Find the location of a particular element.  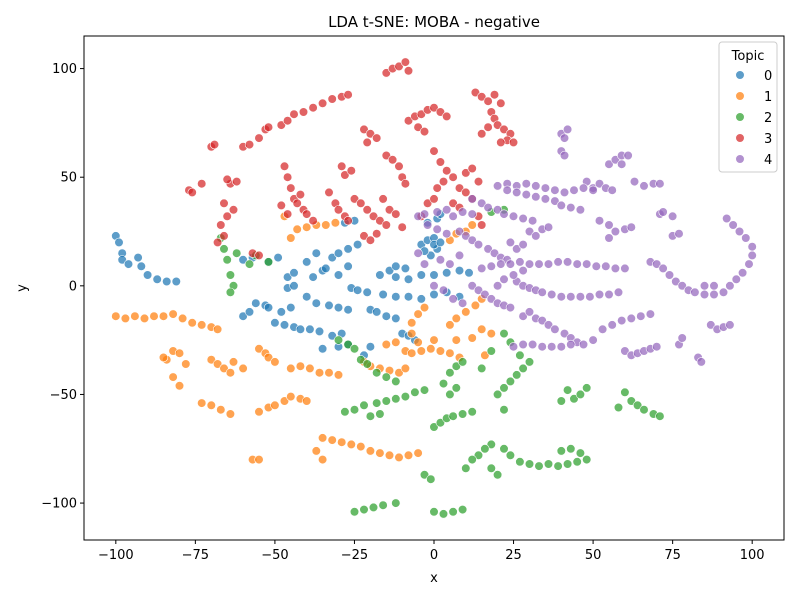

x-tick-label: −75 is located at coordinates (195, 555).